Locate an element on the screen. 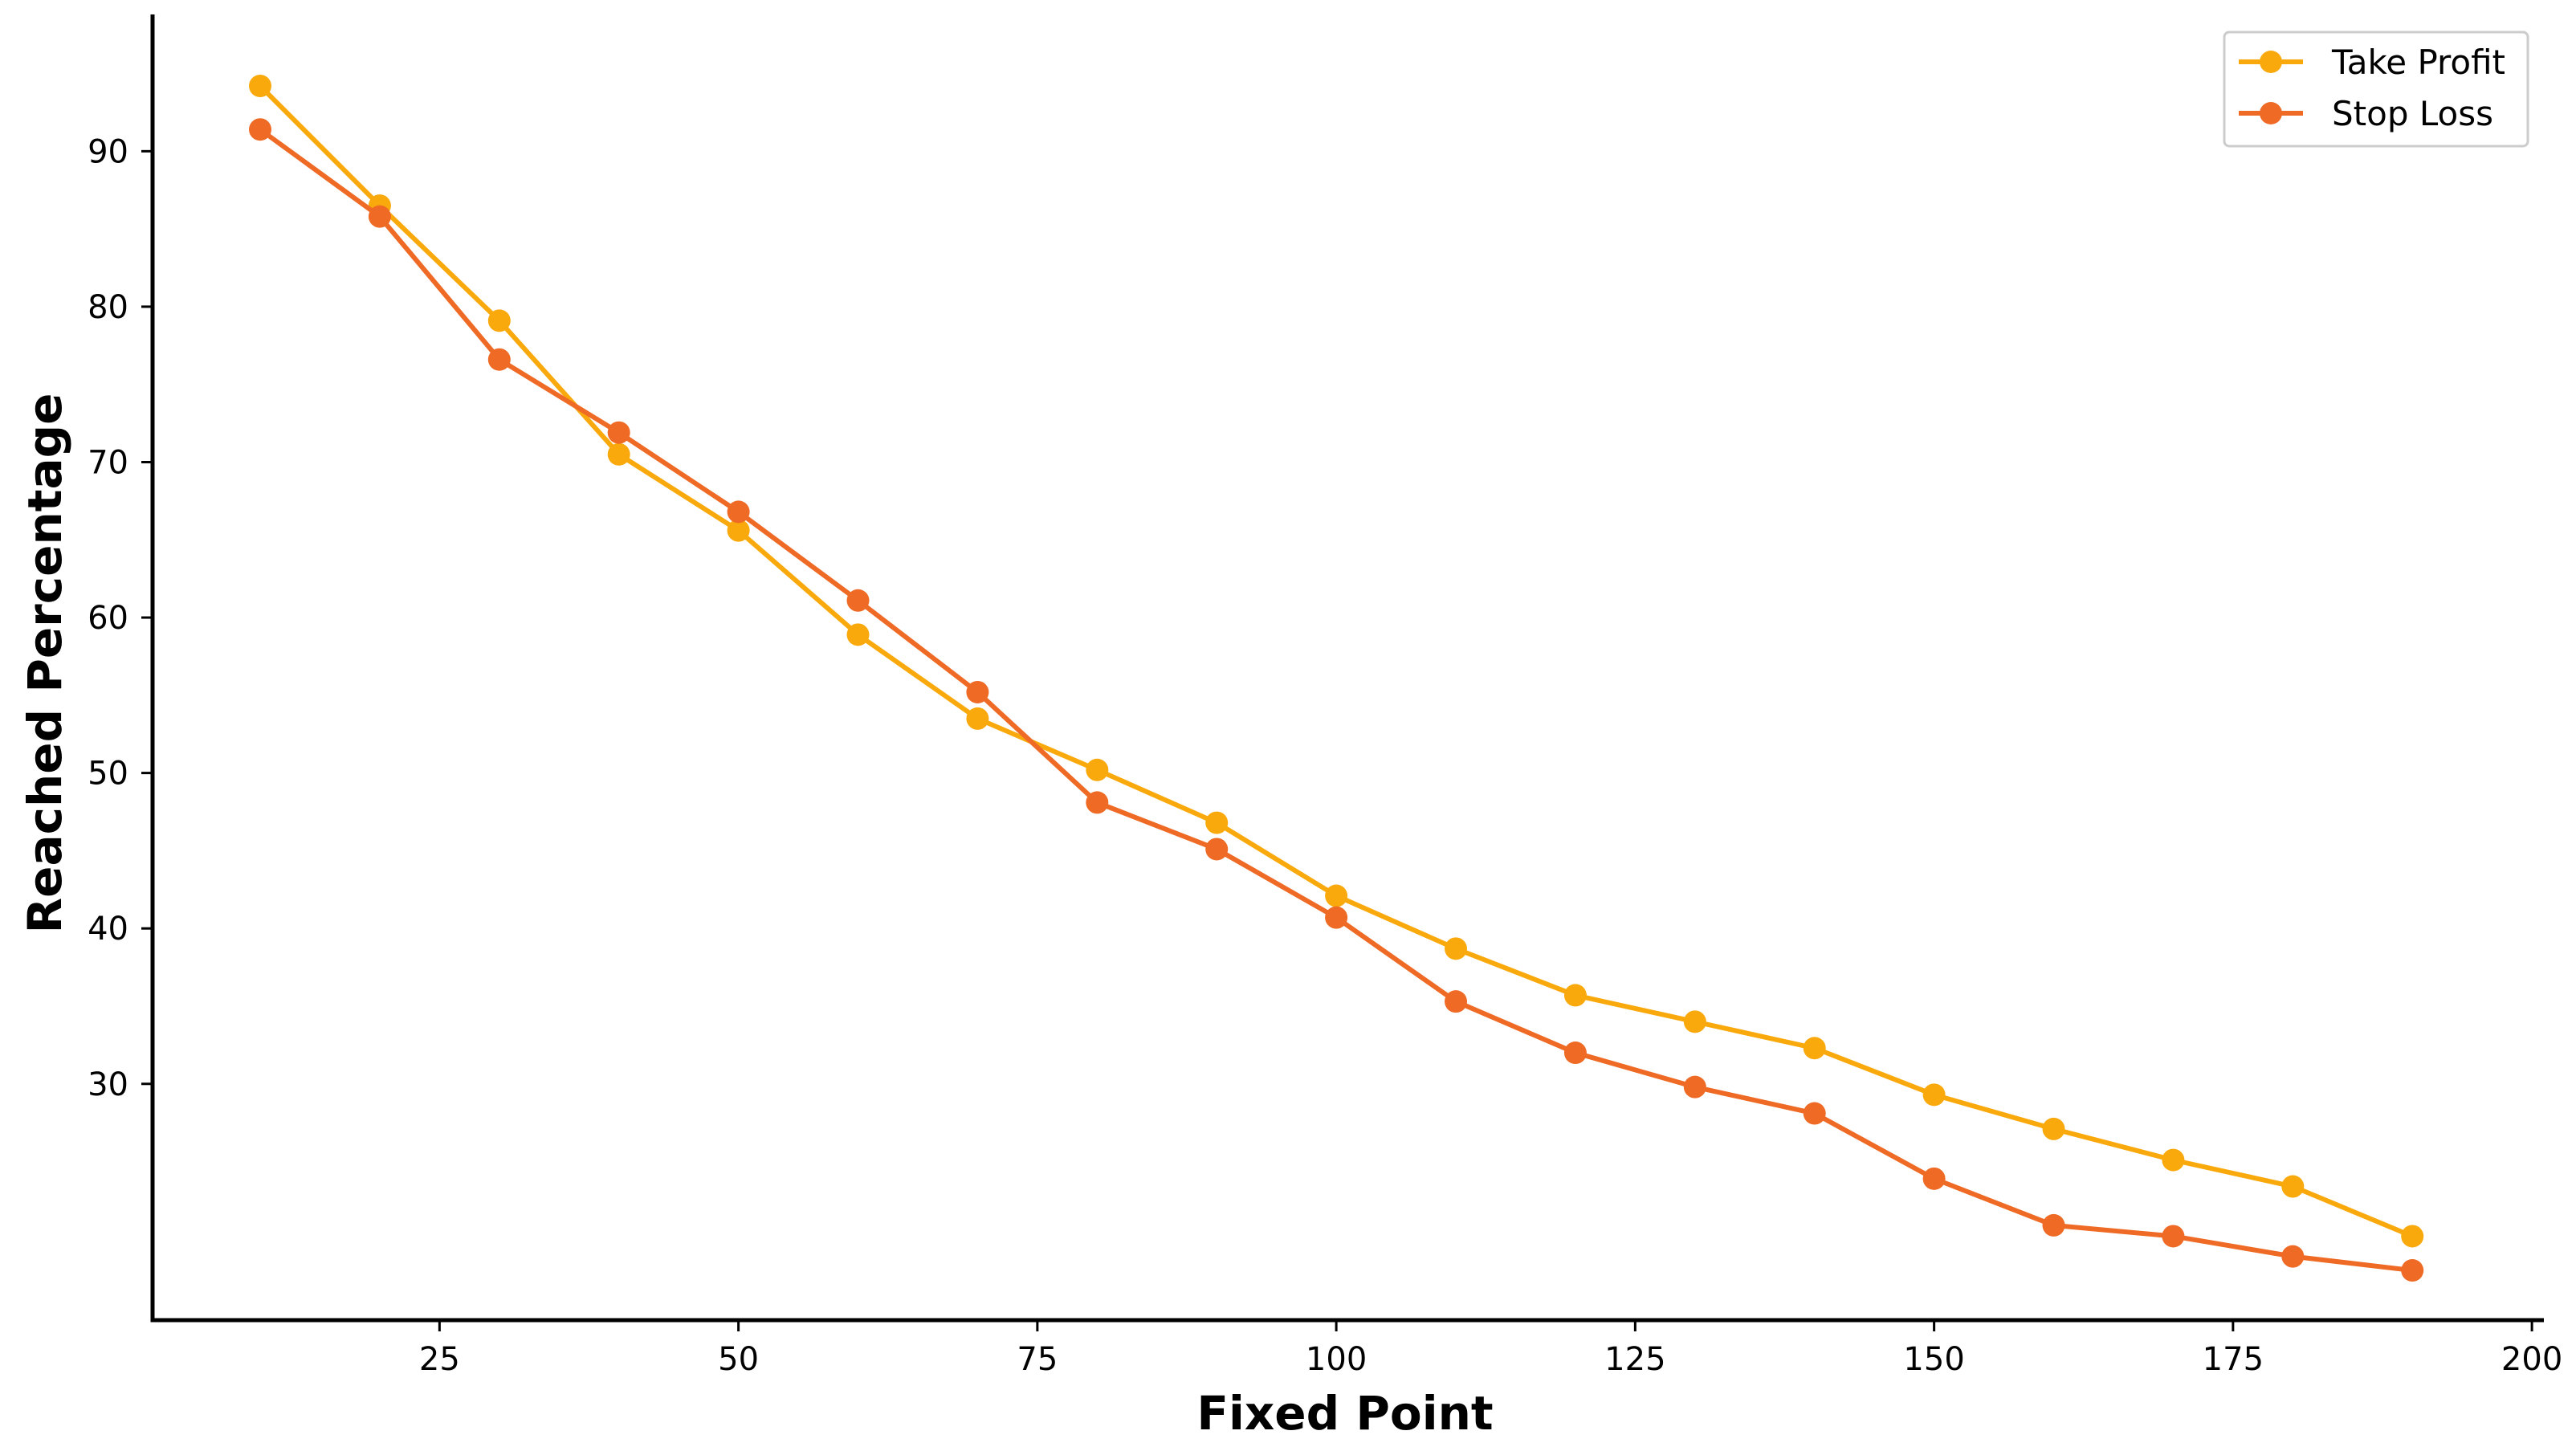 The width and height of the screenshot is (2576, 1443). legend-label: Take Profit is located at coordinates (2418, 62).